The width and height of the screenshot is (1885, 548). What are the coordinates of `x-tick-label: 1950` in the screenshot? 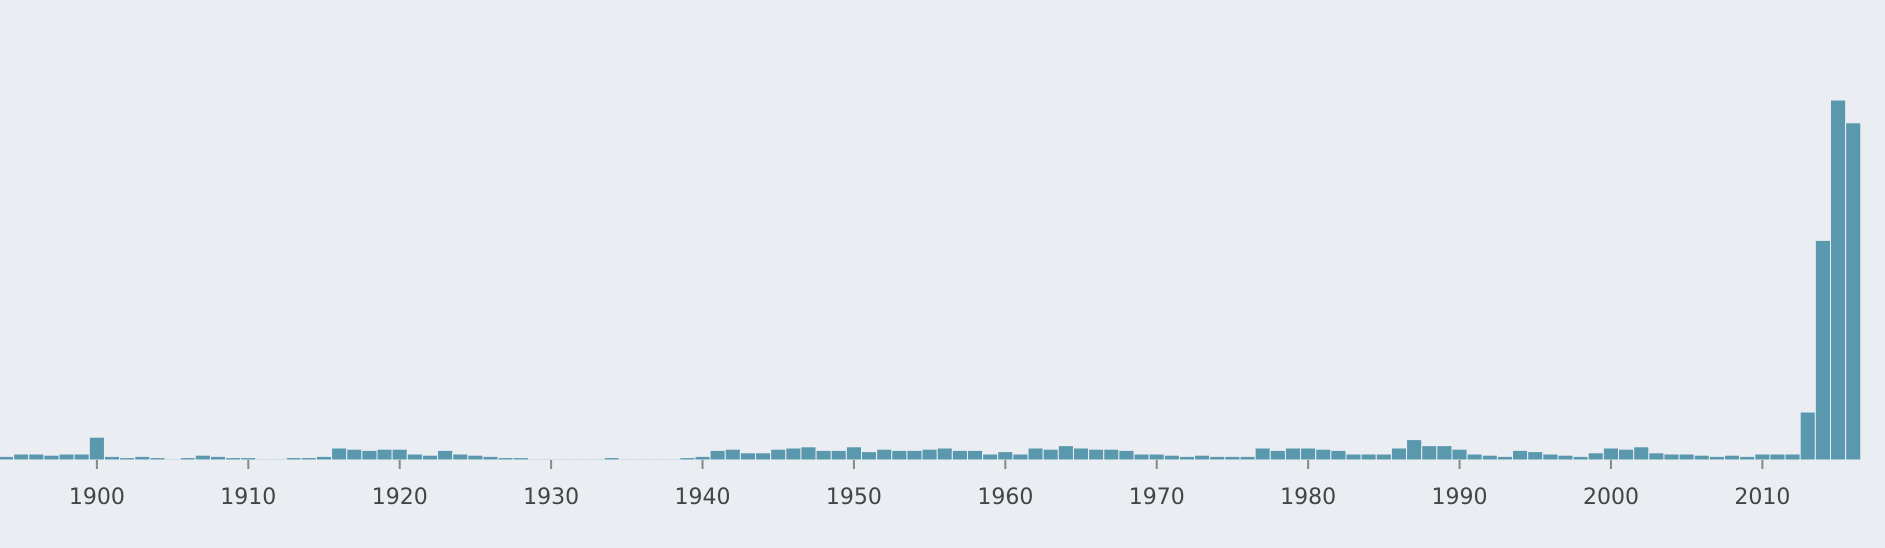 It's located at (854, 497).